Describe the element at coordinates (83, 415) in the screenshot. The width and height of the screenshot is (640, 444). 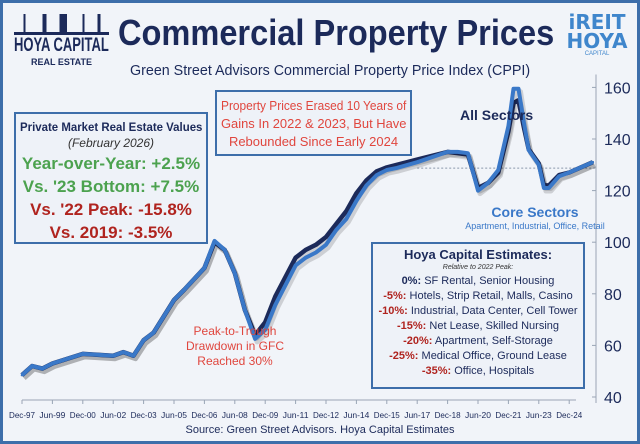
I see `x-tick-label: Dec-00` at that location.